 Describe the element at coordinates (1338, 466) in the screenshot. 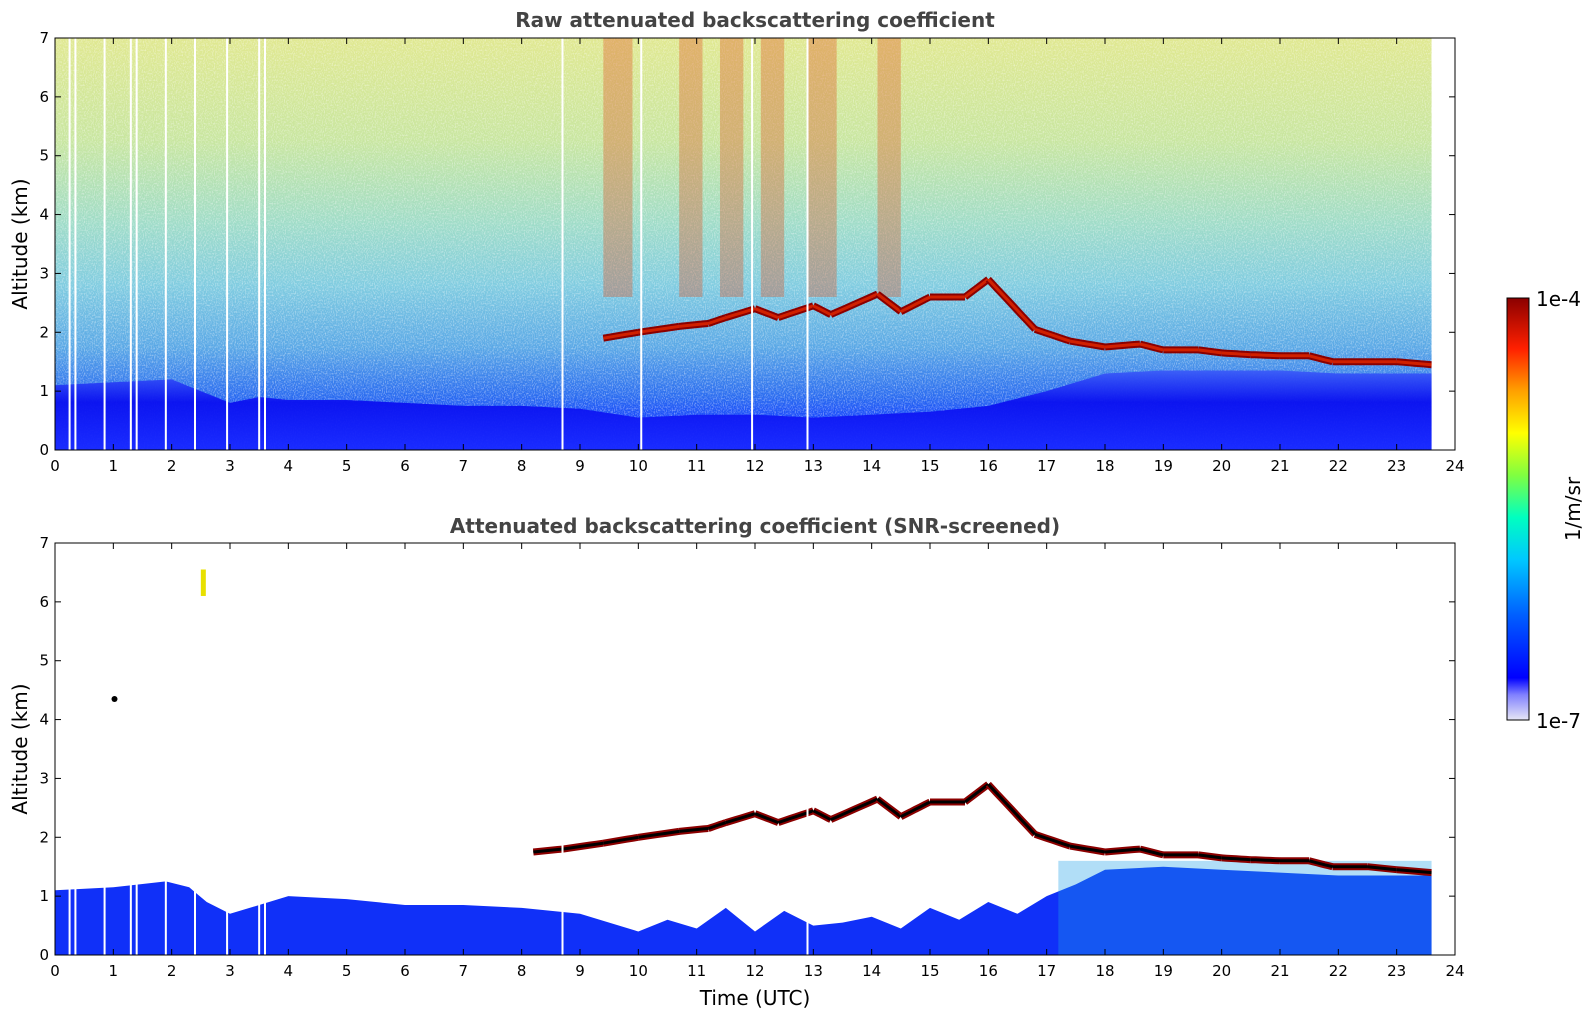

I see `x-tick-label: 22` at that location.